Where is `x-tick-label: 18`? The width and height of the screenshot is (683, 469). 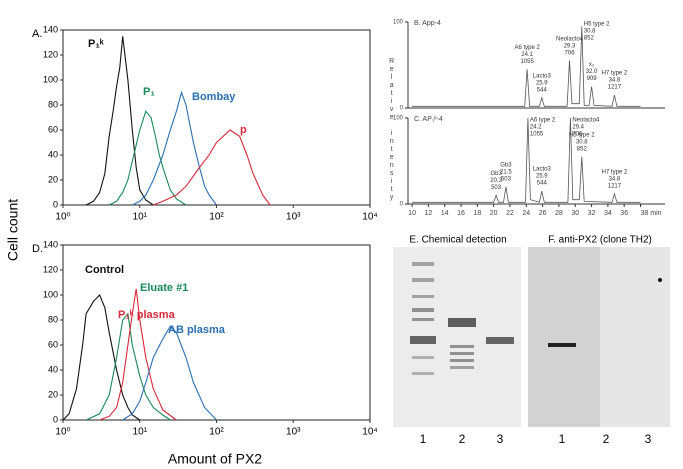
x-tick-label: 18 is located at coordinates (477, 213).